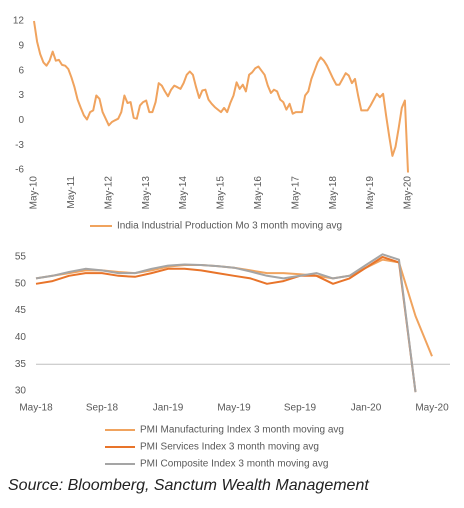 This screenshot has width=464, height=508. What do you see at coordinates (221, 193) in the screenshot?
I see `x-tick-label: May-15` at bounding box center [221, 193].